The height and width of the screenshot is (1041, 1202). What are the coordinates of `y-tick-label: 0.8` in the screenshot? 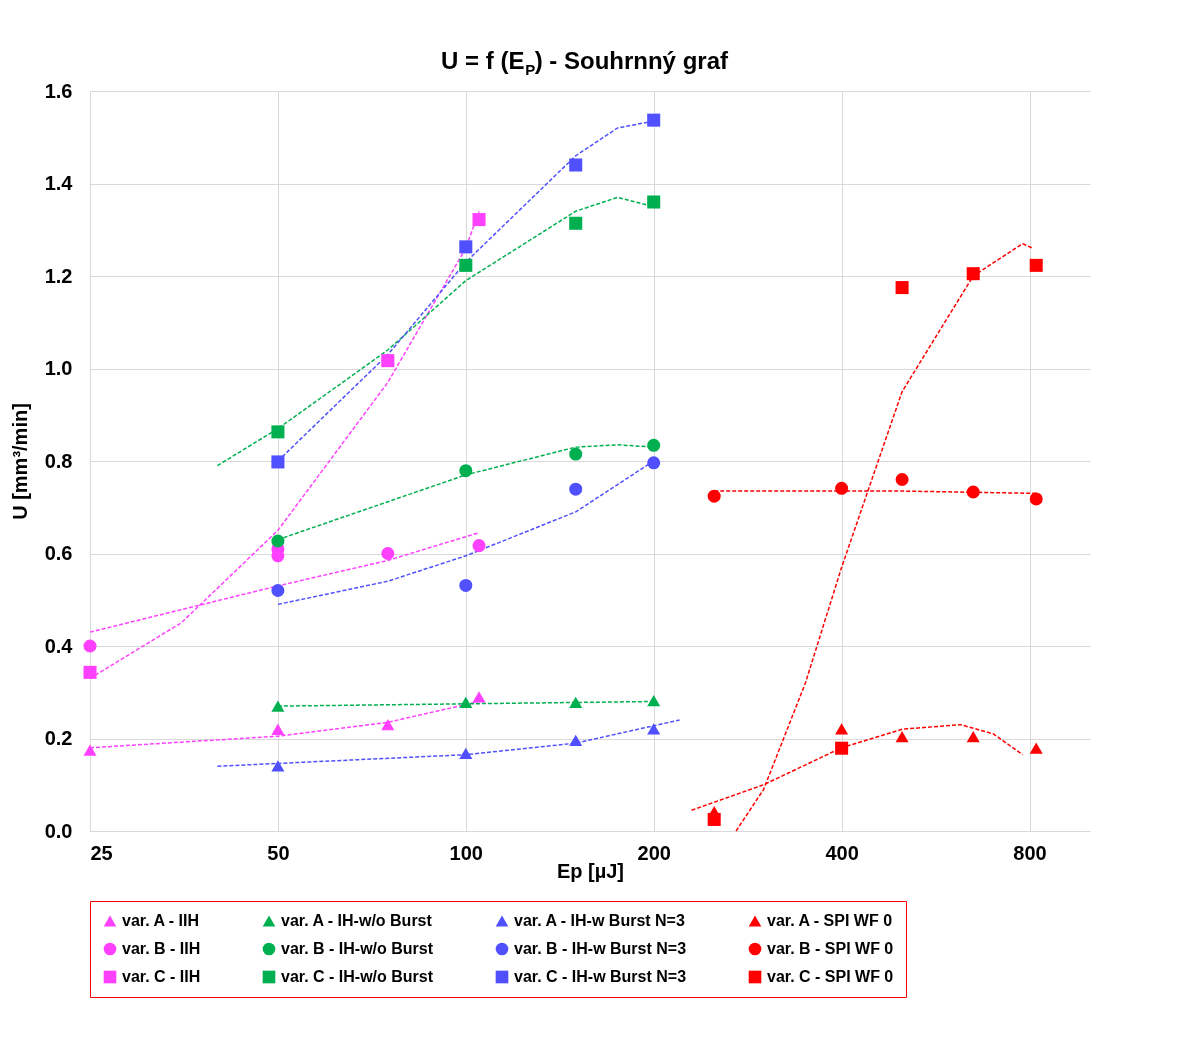 It's located at (58, 460).